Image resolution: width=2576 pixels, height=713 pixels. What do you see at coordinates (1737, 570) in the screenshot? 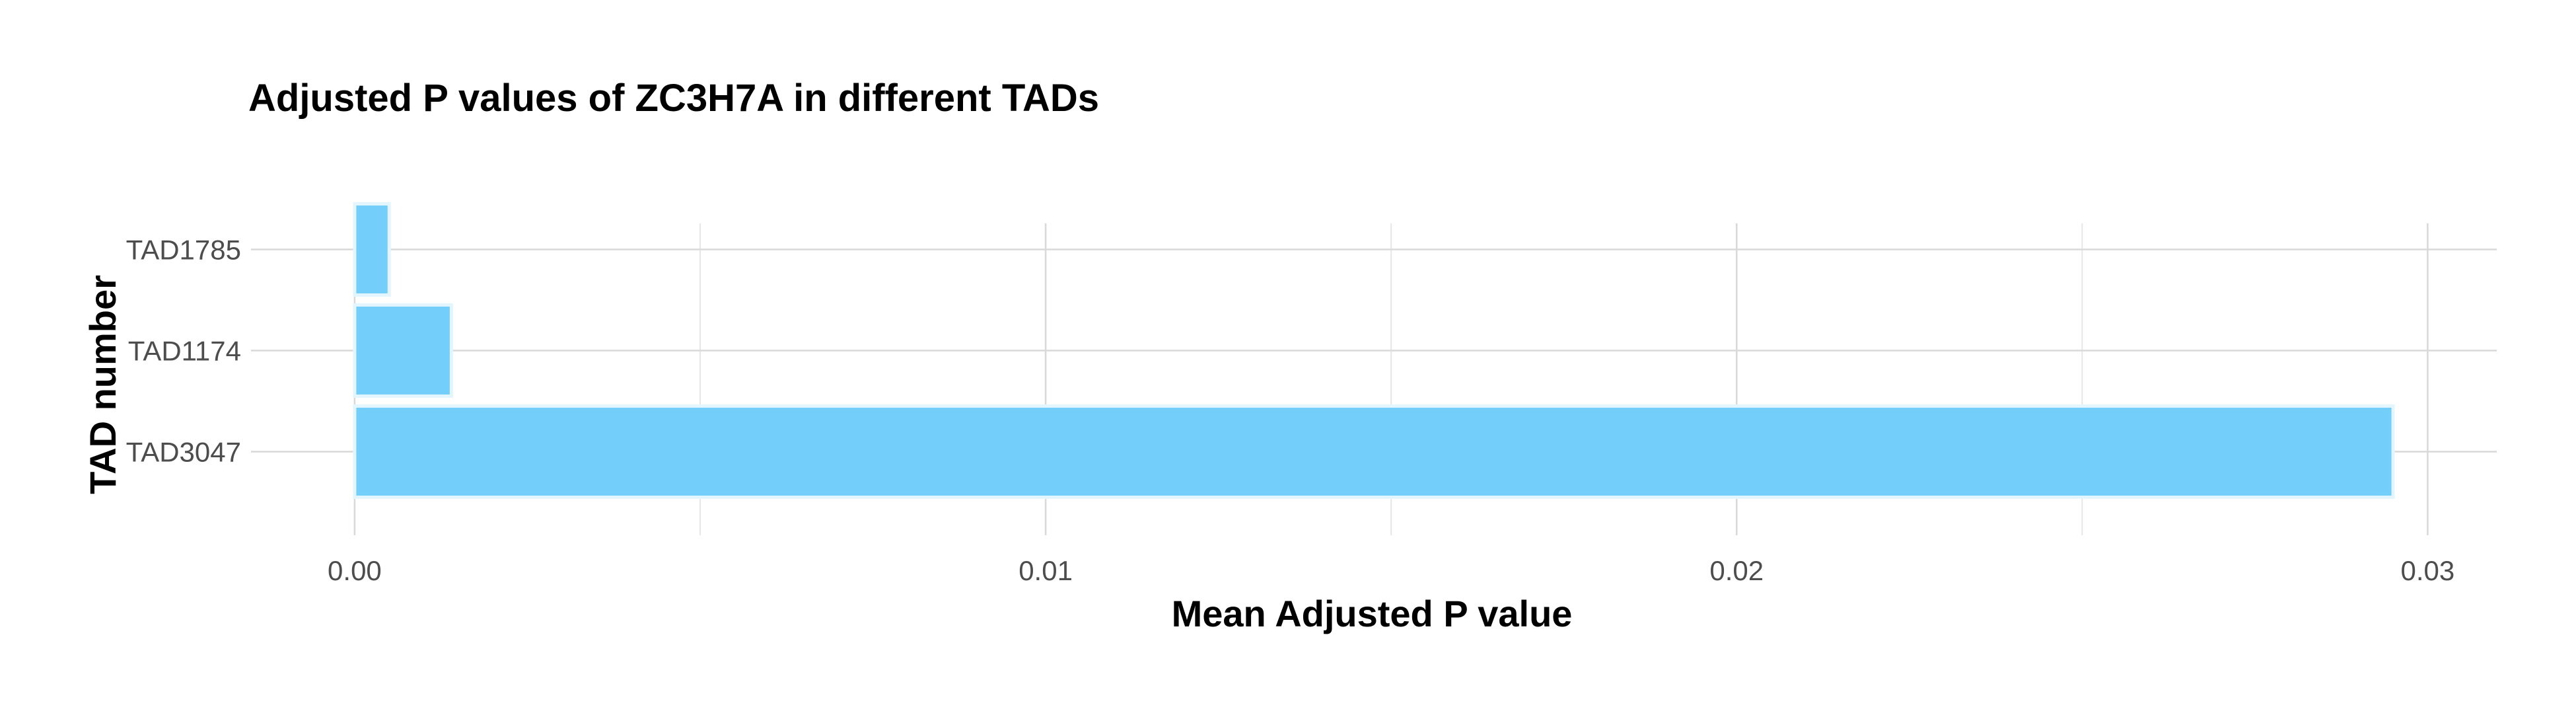
I see `x-tick-label: 0.02` at bounding box center [1737, 570].